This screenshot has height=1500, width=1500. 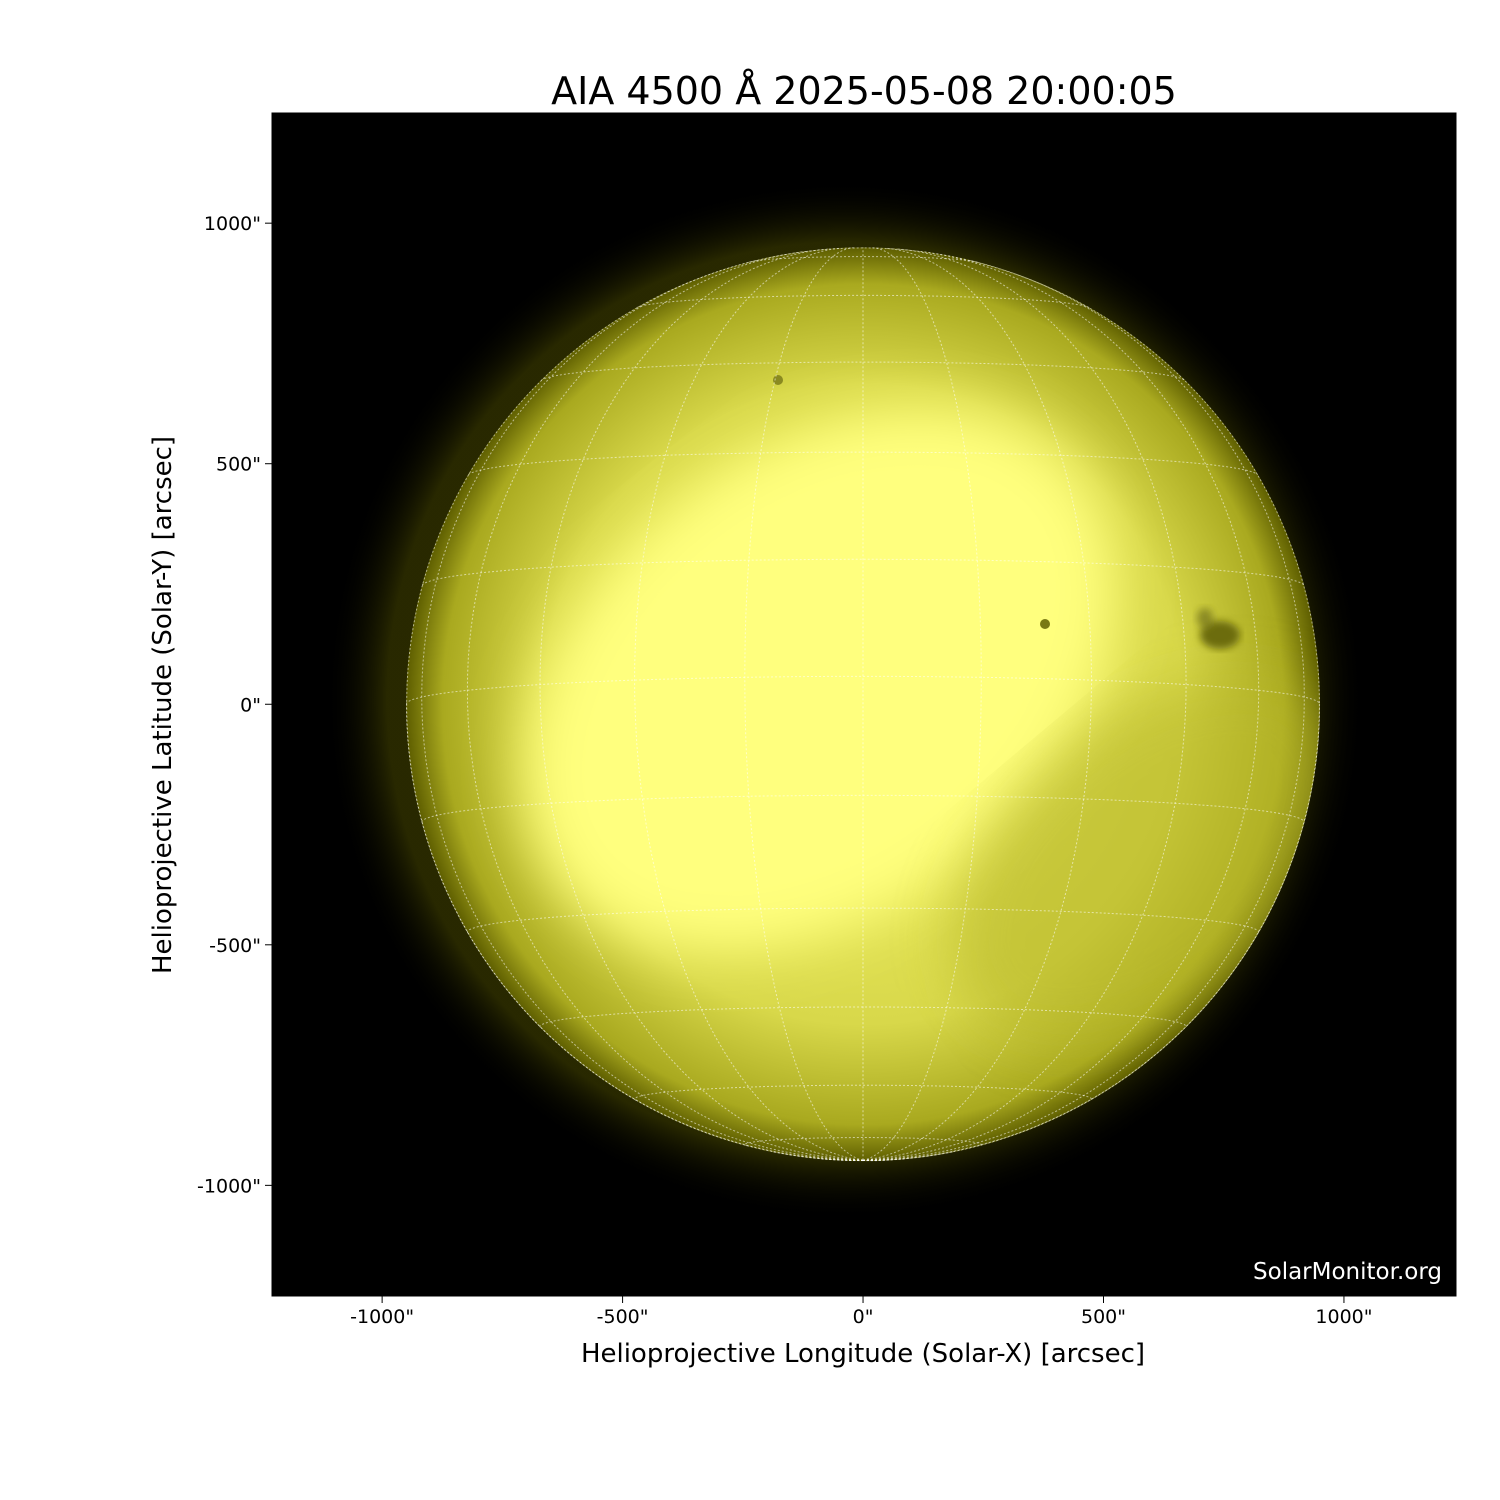 What do you see at coordinates (1103, 1317) in the screenshot?
I see `x-tick-label: 500"` at bounding box center [1103, 1317].